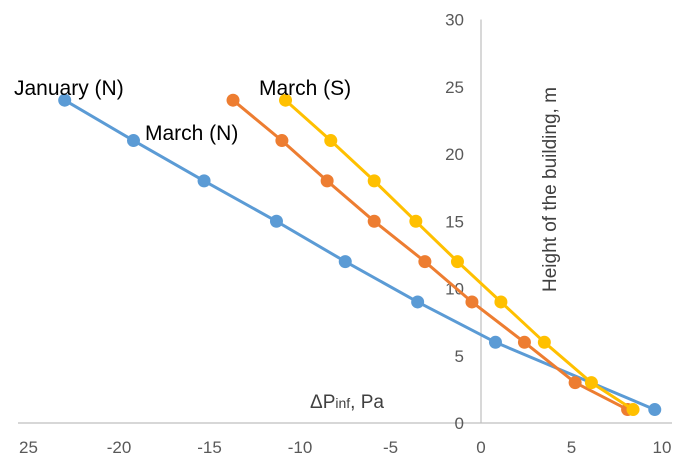 This screenshot has height=463, width=683. What do you see at coordinates (454, 20) in the screenshot?
I see `y-tick-label: 30` at bounding box center [454, 20].